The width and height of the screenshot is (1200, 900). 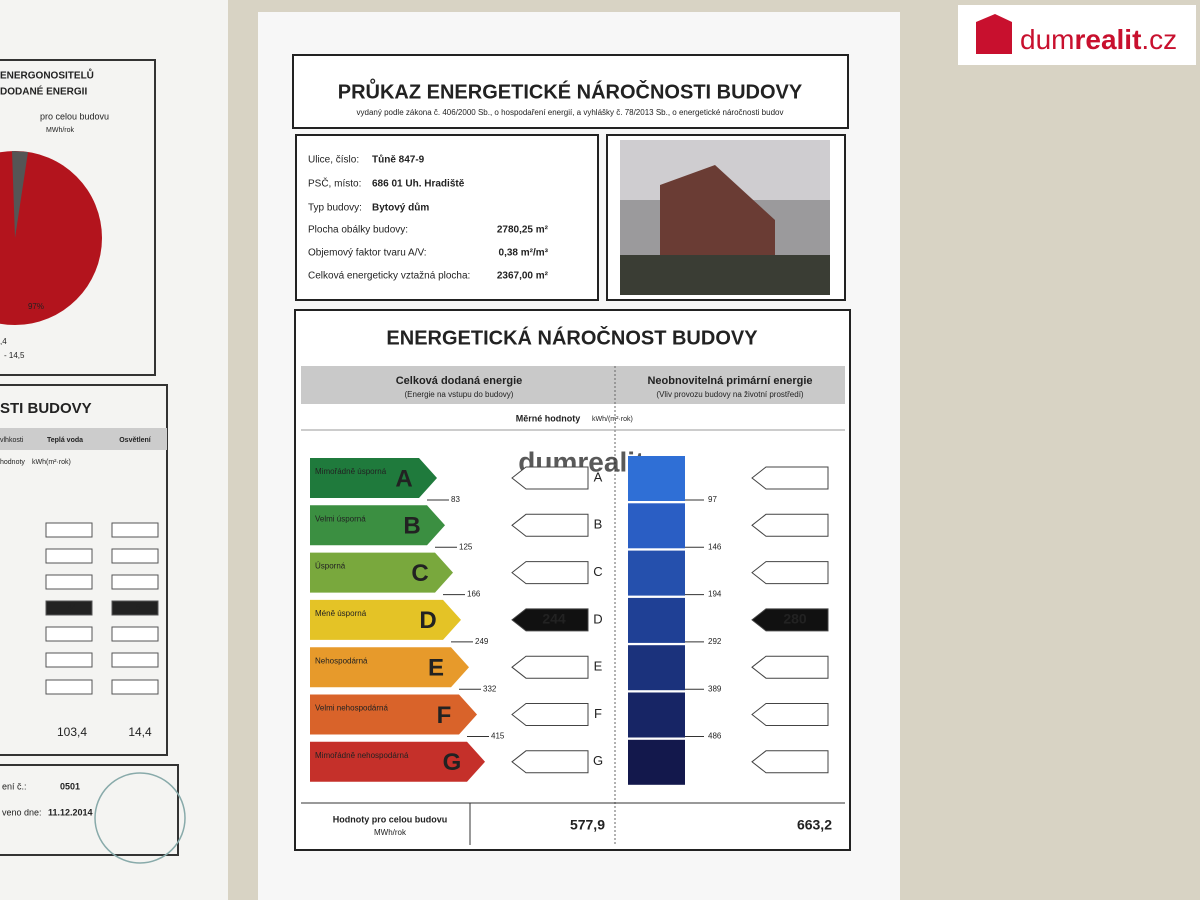 What do you see at coordinates (466, 546) in the screenshot?
I see `limit-value: 125` at bounding box center [466, 546].